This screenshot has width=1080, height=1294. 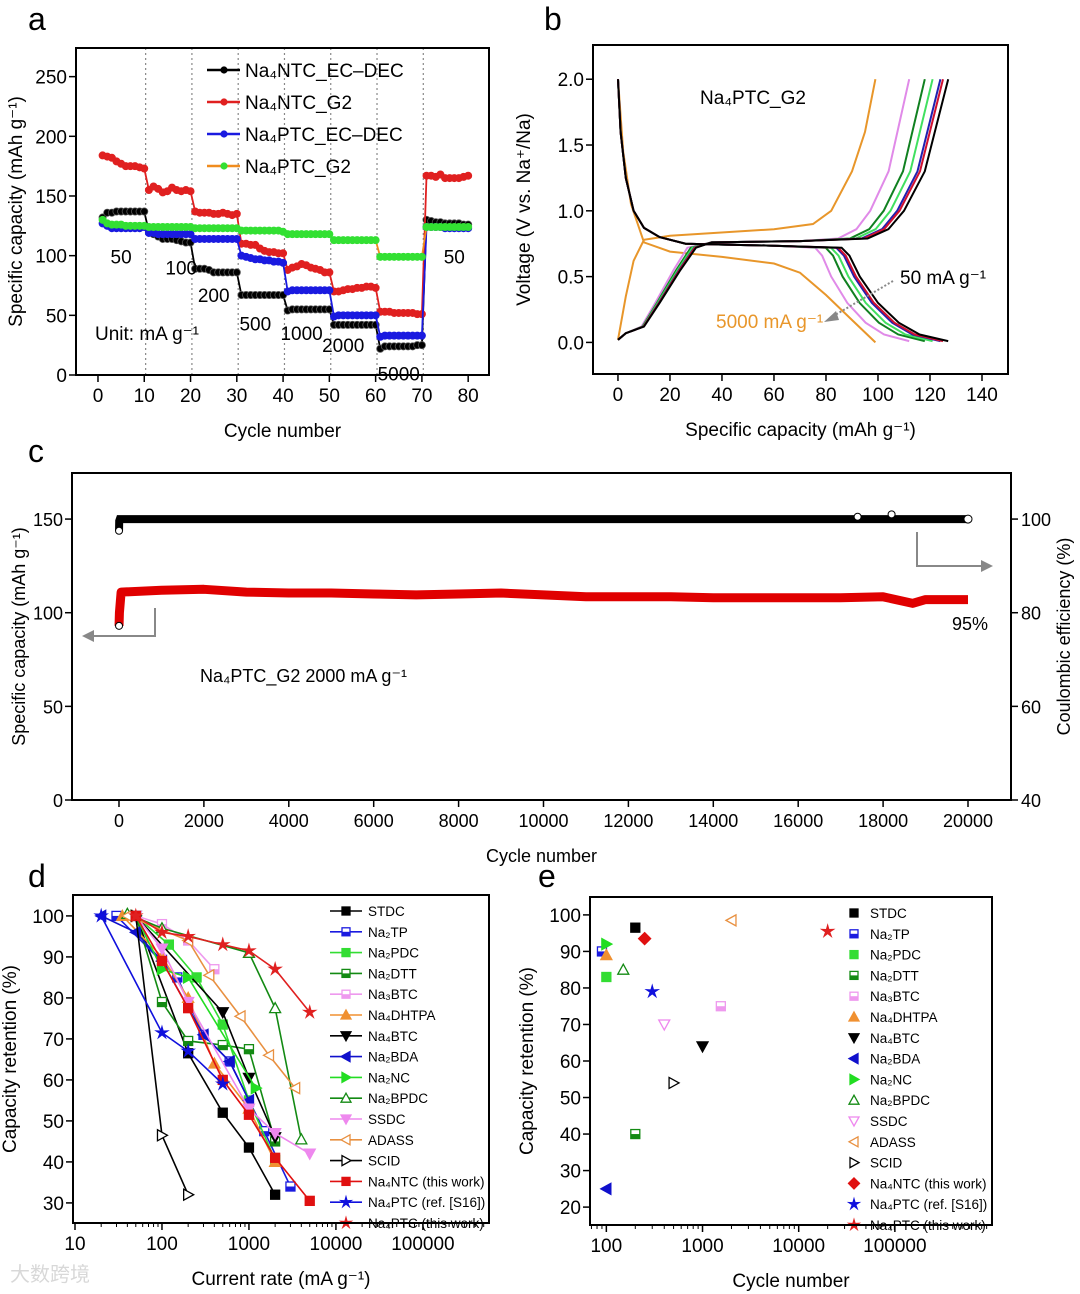 What do you see at coordinates (421, 396) in the screenshot?
I see `x-tick-label: 70` at bounding box center [421, 396].